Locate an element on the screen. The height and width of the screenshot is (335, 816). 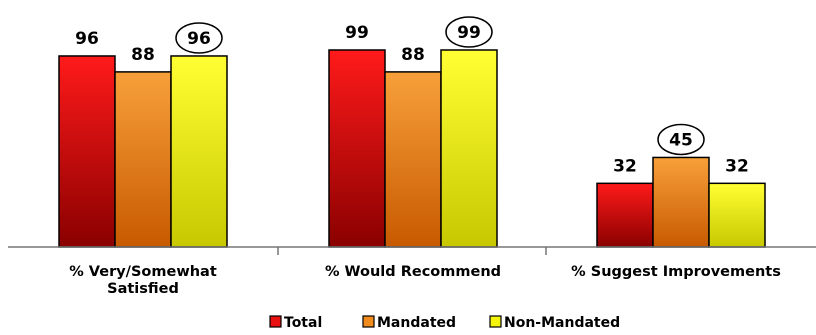
bar-non-mandated-suggest-improvements is located at coordinates (737, 215).